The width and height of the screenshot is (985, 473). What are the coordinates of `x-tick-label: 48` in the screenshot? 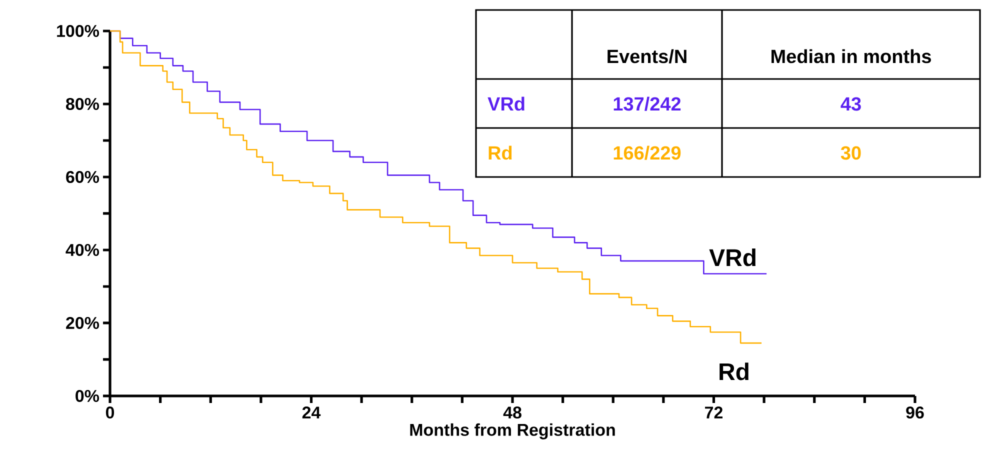 It's located at (512, 412).